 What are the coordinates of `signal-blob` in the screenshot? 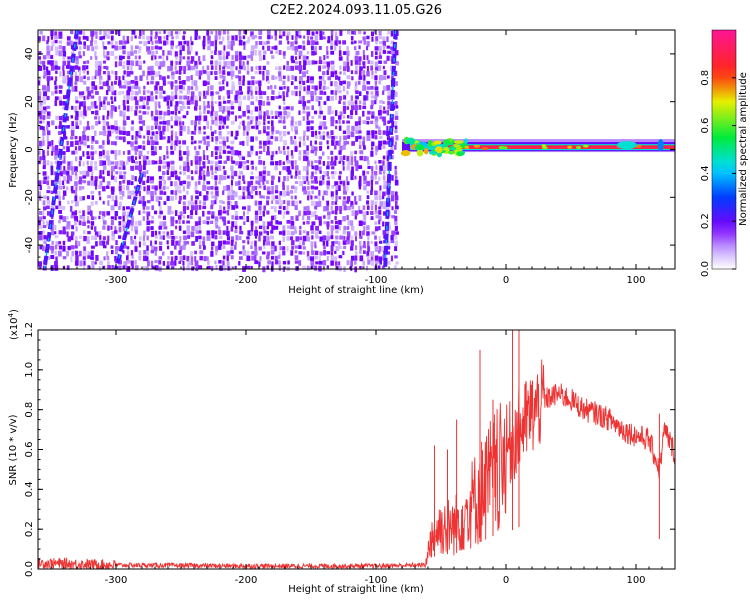 It's located at (438, 150).